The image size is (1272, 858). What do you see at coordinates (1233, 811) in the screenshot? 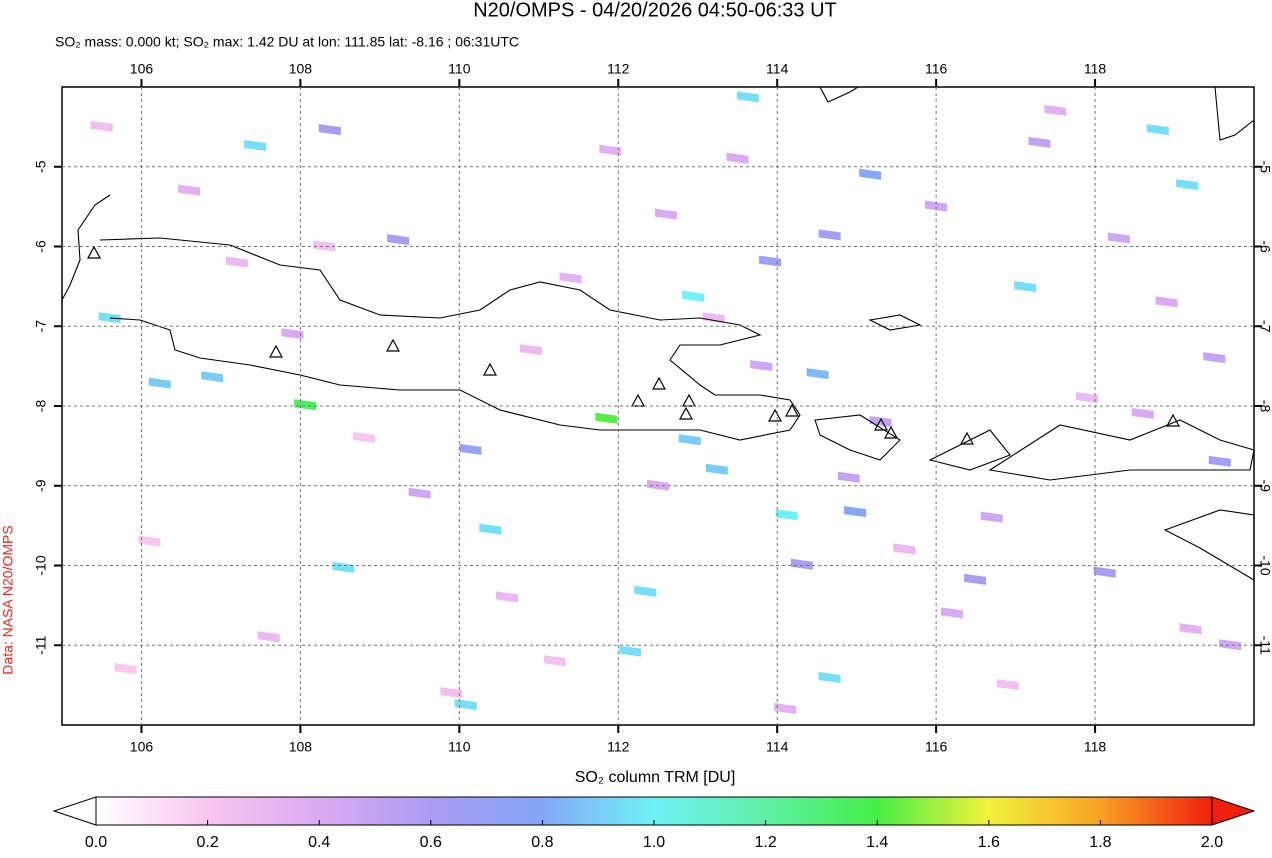
I see `colorbar-arrow-high` at bounding box center [1233, 811].